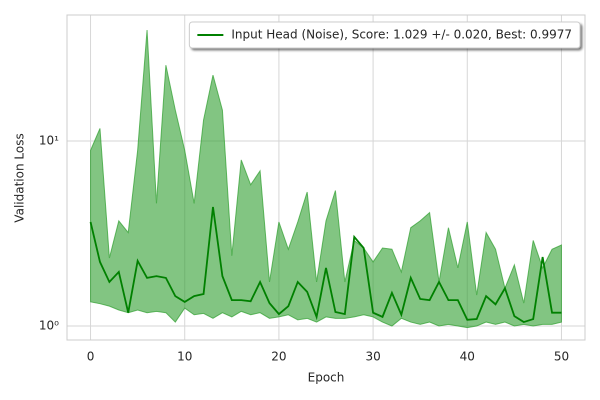 This screenshot has height=400, width=600. What do you see at coordinates (326, 378) in the screenshot?
I see `x-axis-label: Epoch` at bounding box center [326, 378].